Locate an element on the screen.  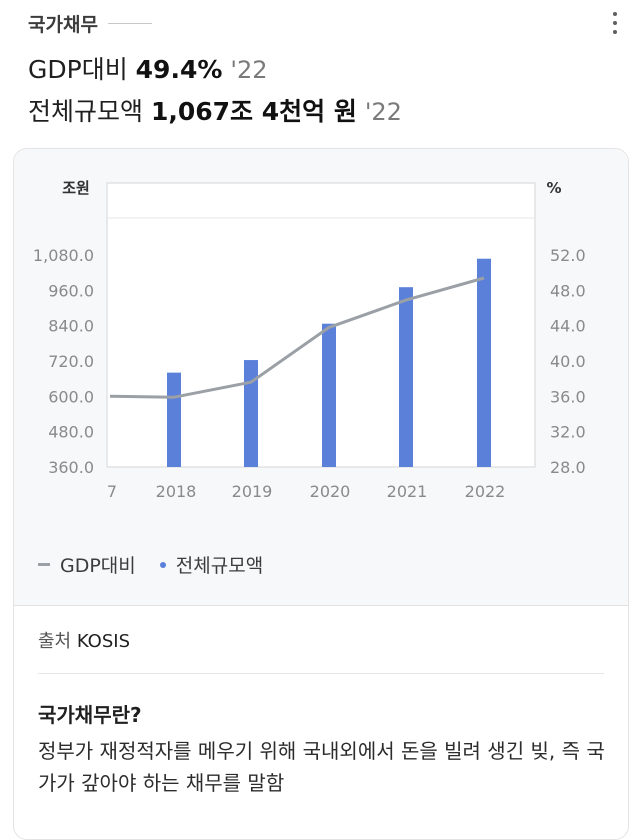
left-tick-label: 840.0 is located at coordinates (71, 326).